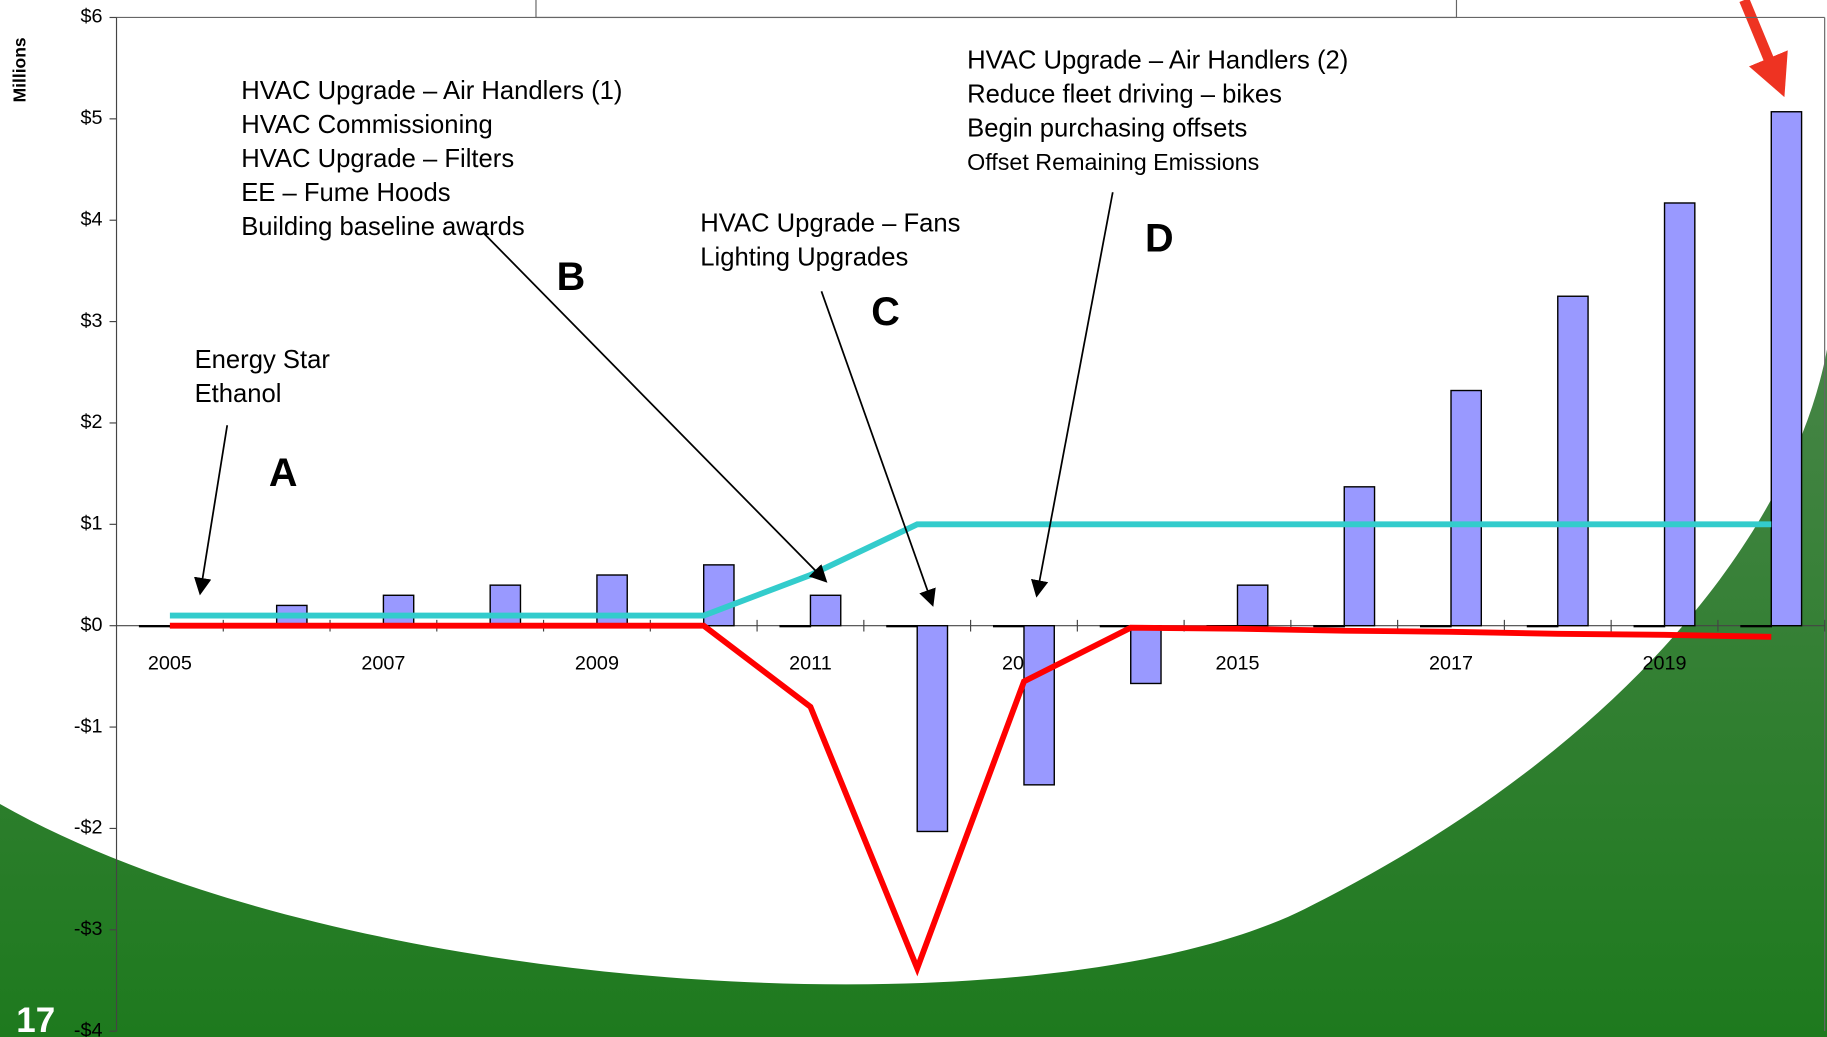  Describe the element at coordinates (92, 17) in the screenshot. I see `y-tick-label: $6` at that location.